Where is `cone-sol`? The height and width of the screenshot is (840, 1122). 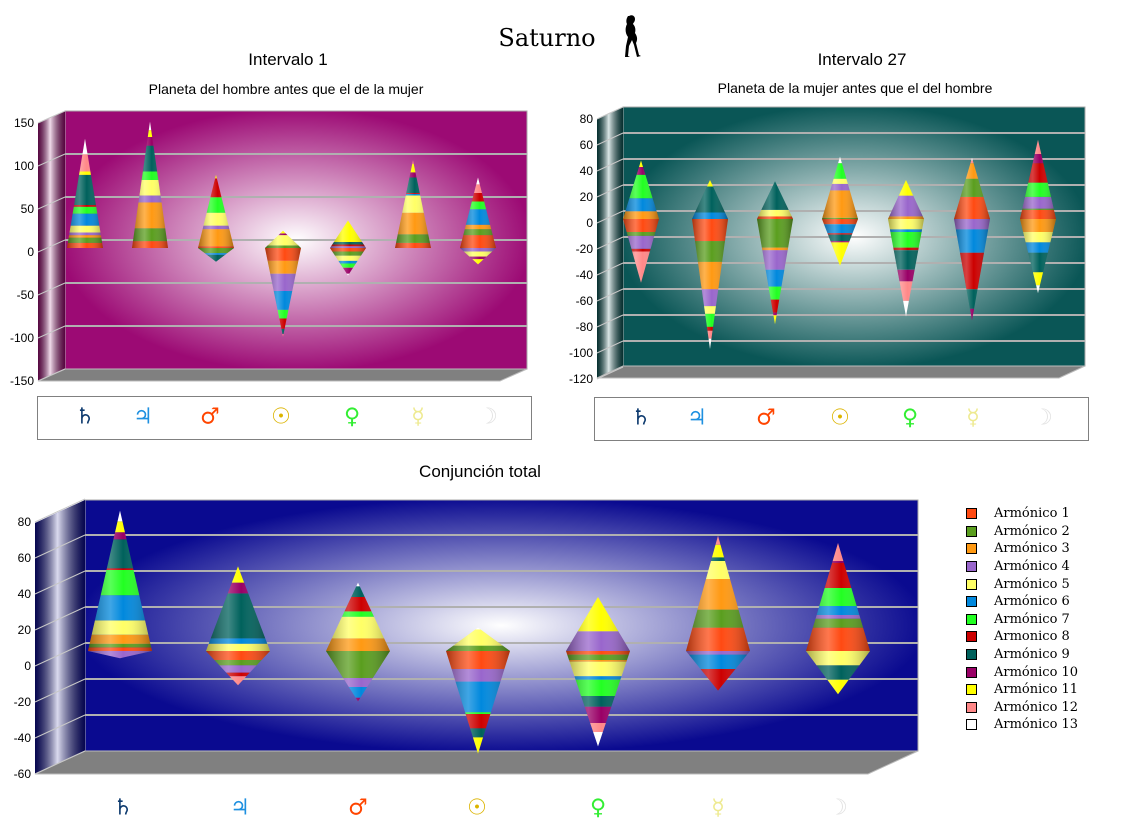
cone-sol is located at coordinates (840, 211).